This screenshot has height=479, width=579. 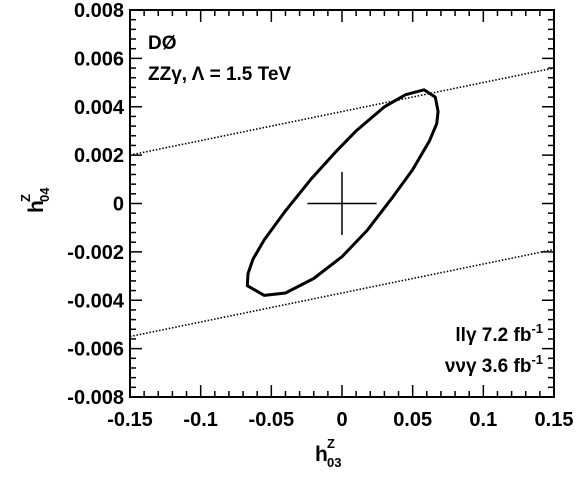 I want to click on x-tick-label: 0.05, so click(x=412, y=420).